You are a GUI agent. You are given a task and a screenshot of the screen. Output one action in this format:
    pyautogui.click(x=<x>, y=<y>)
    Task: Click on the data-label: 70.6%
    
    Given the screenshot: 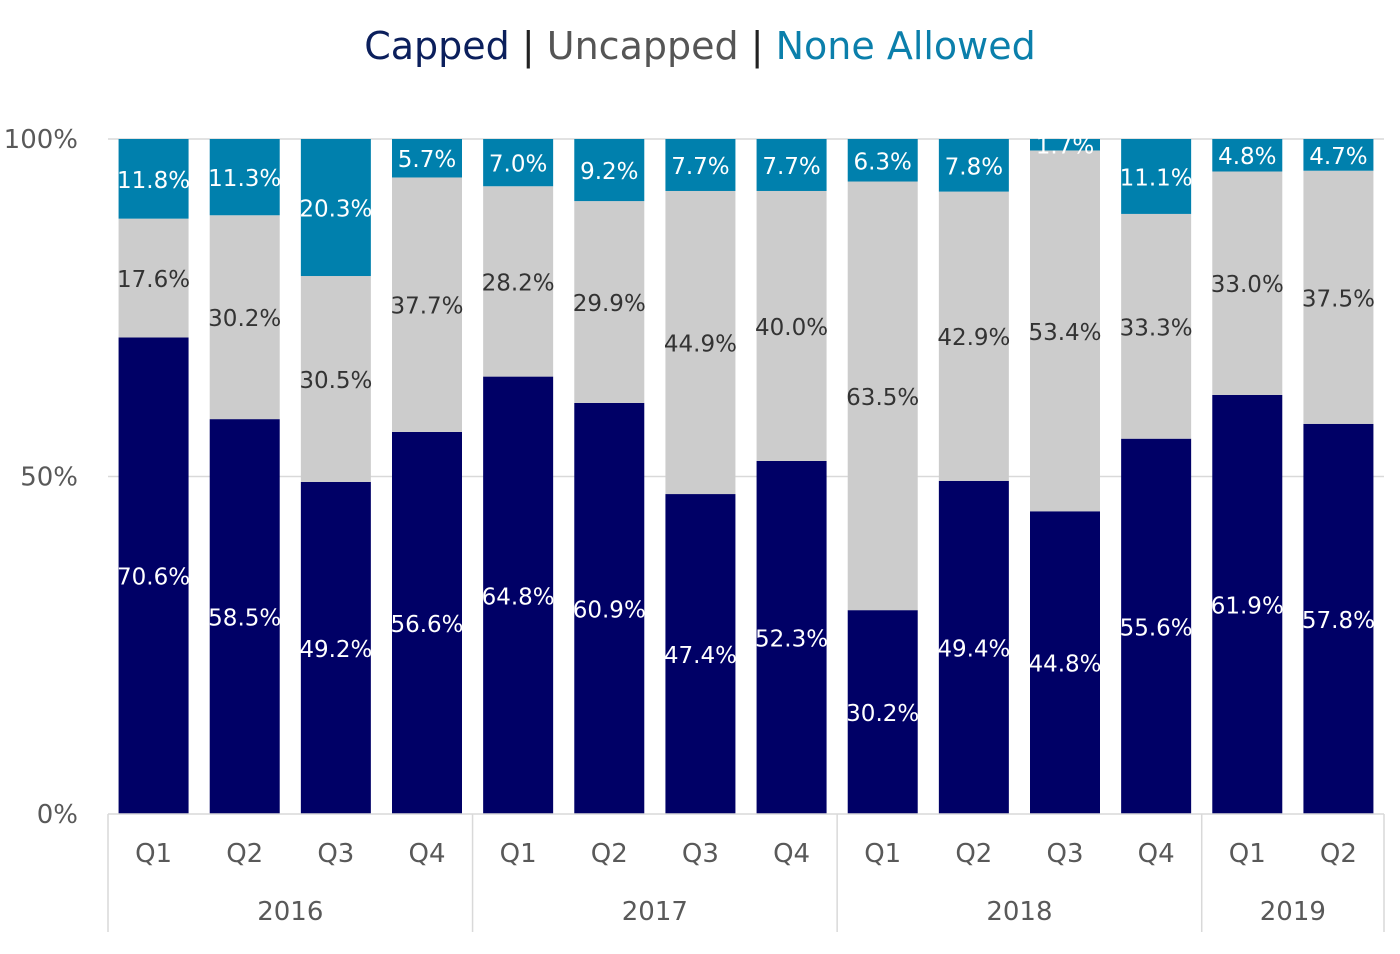 What is the action you would take?
    pyautogui.click(x=153, y=578)
    